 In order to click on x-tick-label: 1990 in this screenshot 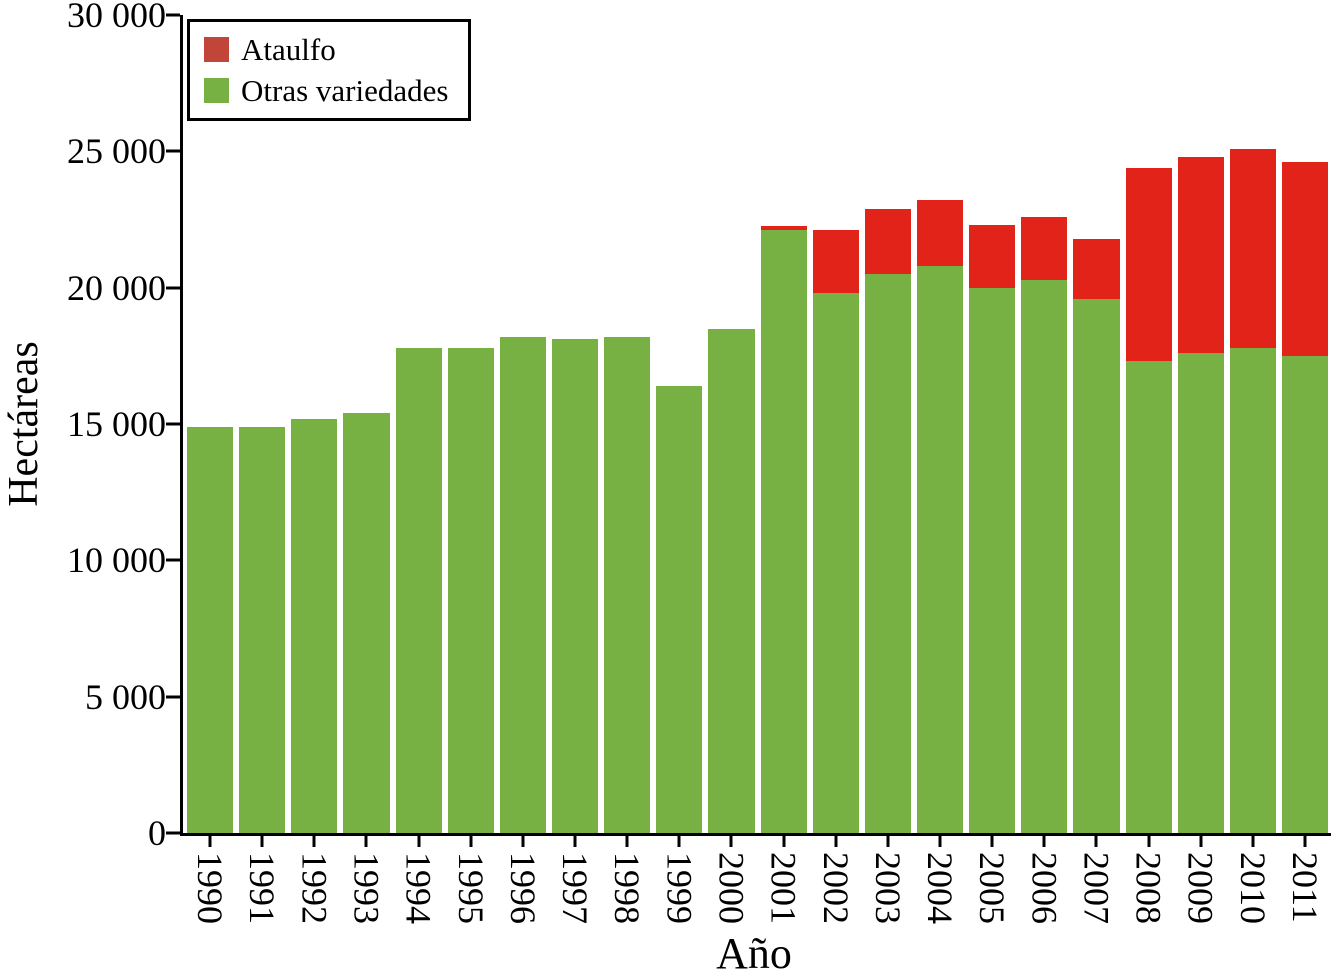, I will do `click(210, 888)`.